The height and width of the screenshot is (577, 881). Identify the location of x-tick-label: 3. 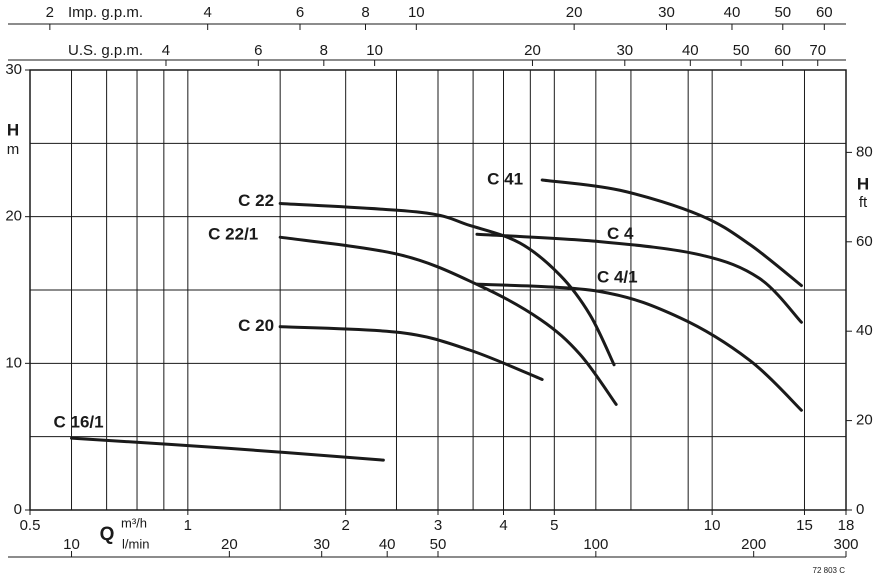
(438, 525).